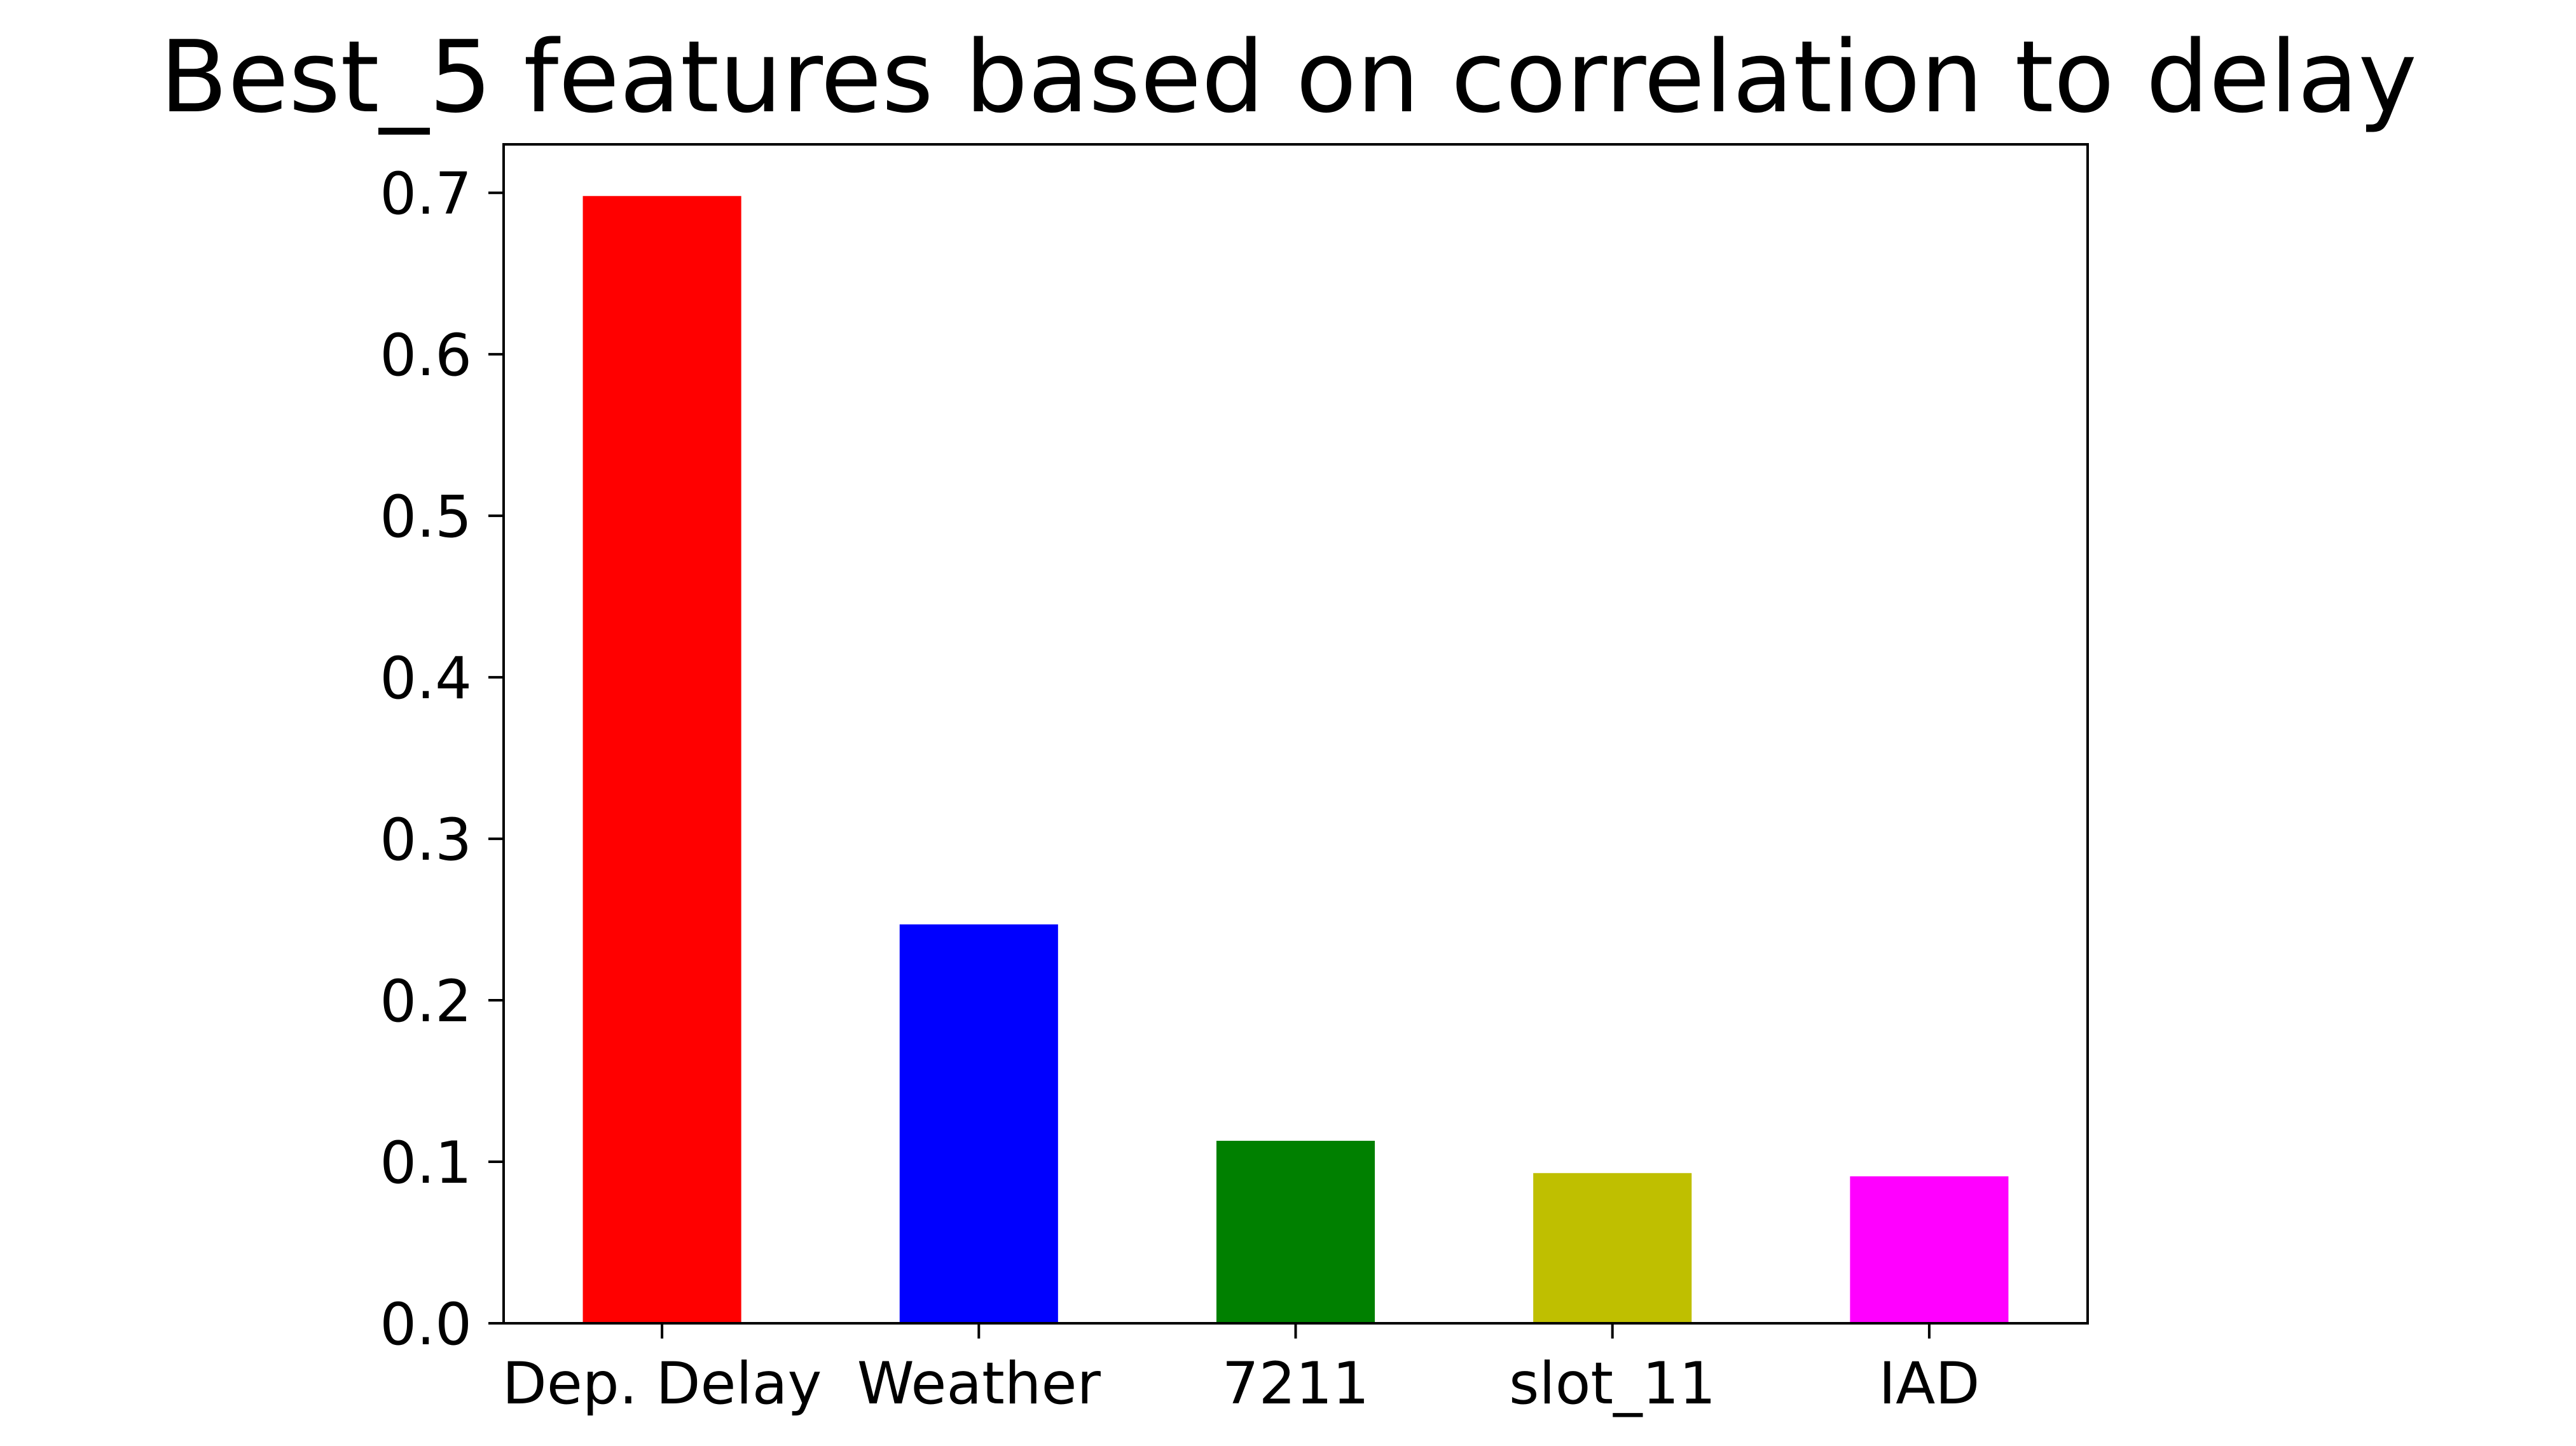 This screenshot has width=2576, height=1446. I want to click on y-tick-label: 0.5, so click(426, 517).